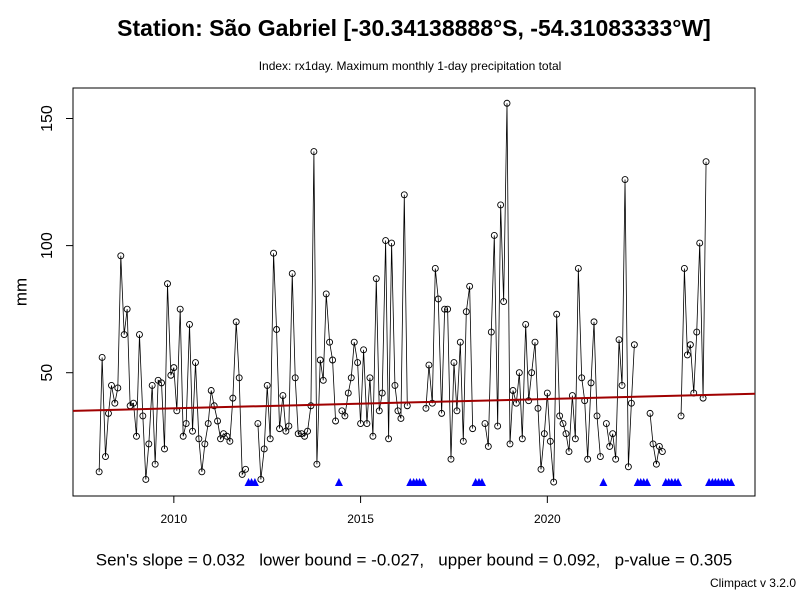 This screenshot has height=600, width=800. Describe the element at coordinates (47, 245) in the screenshot. I see `y-tick-label: 100` at that location.